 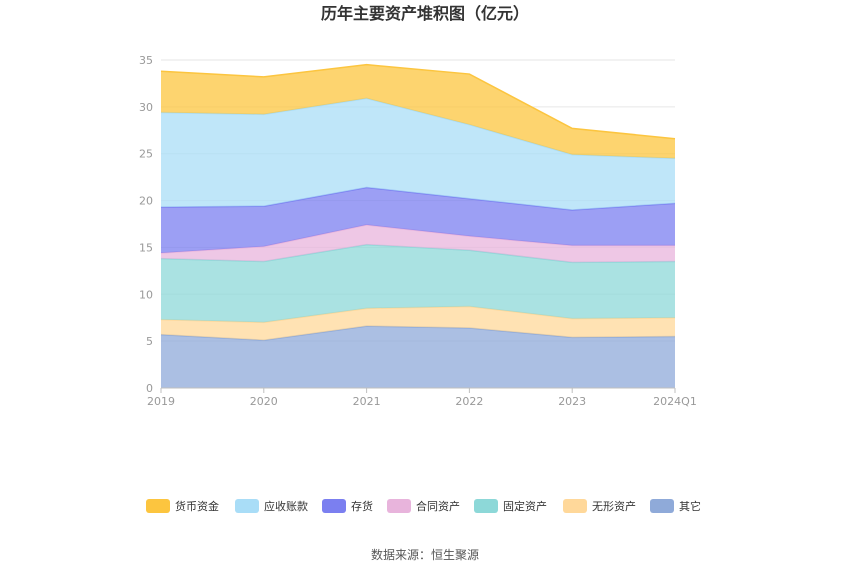 I want to click on y-tick-label: 10, so click(x=146, y=294).